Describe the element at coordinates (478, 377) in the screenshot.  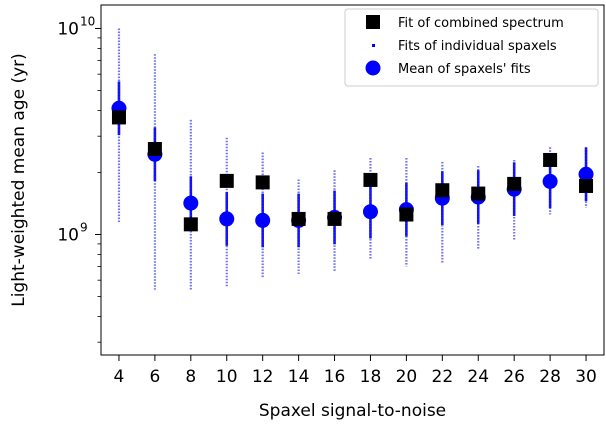
I see `x-tick-label: 24` at that location.